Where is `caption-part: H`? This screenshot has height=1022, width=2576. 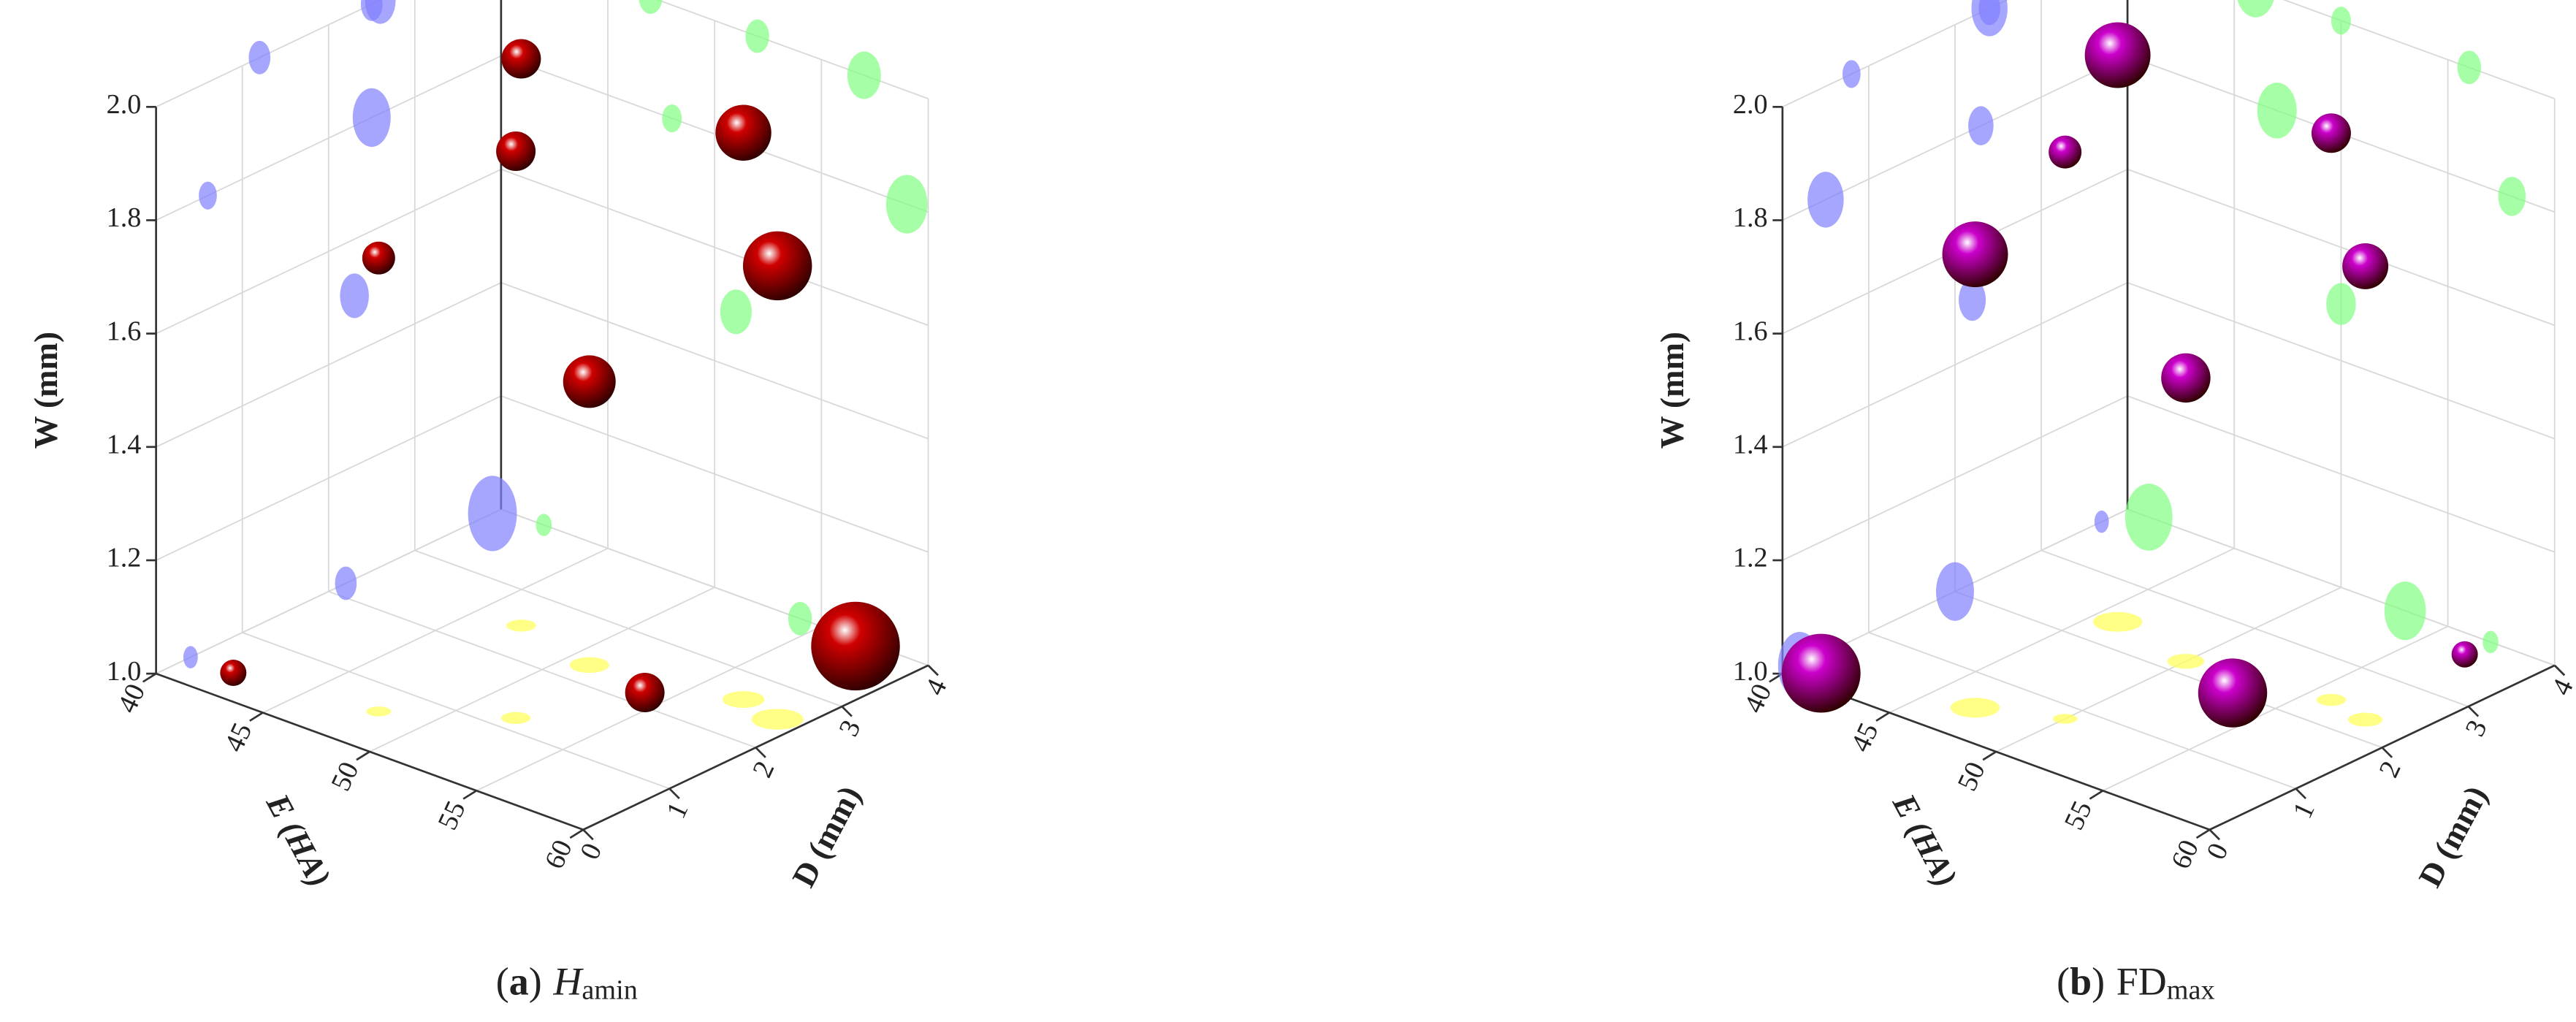
caption-part: H is located at coordinates (568, 982).